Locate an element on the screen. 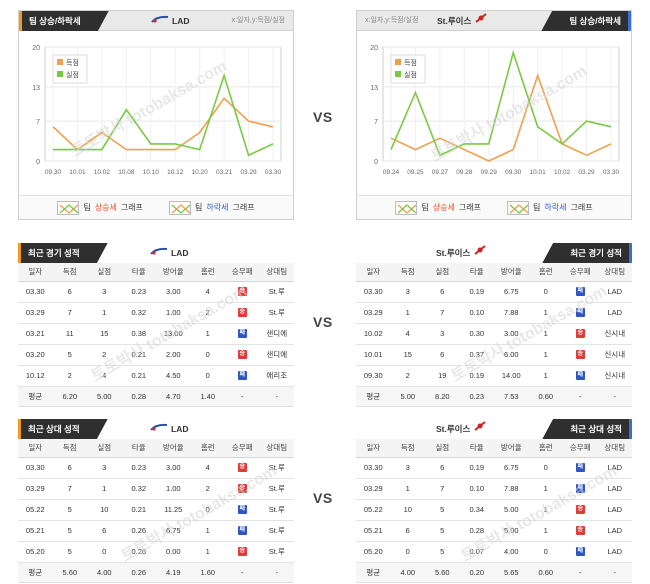 The image size is (650, 584). team-logo-icon is located at coordinates (480, 253).